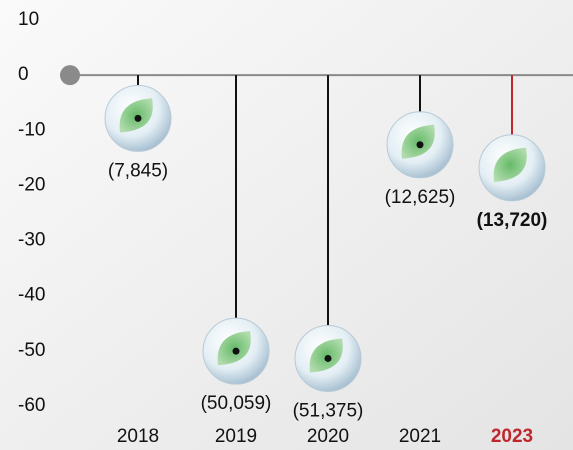 This screenshot has height=450, width=573. Describe the element at coordinates (420, 197) in the screenshot. I see `value-label: (12,625)` at that location.